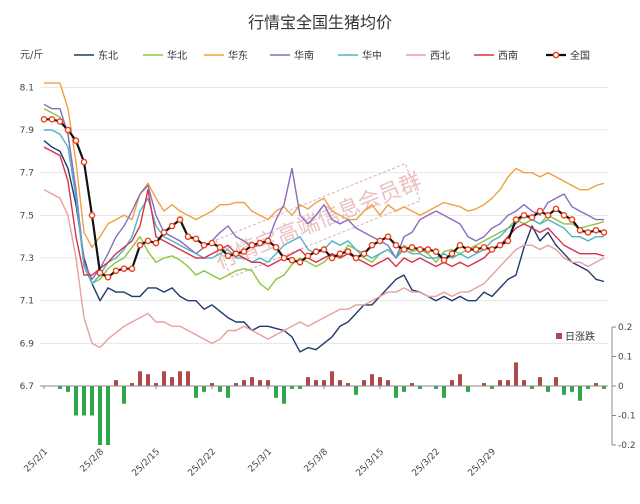 This screenshot has width=640, height=504. Describe the element at coordinates (627, 417) in the screenshot. I see `y2-tick-label: -0.1` at that location.